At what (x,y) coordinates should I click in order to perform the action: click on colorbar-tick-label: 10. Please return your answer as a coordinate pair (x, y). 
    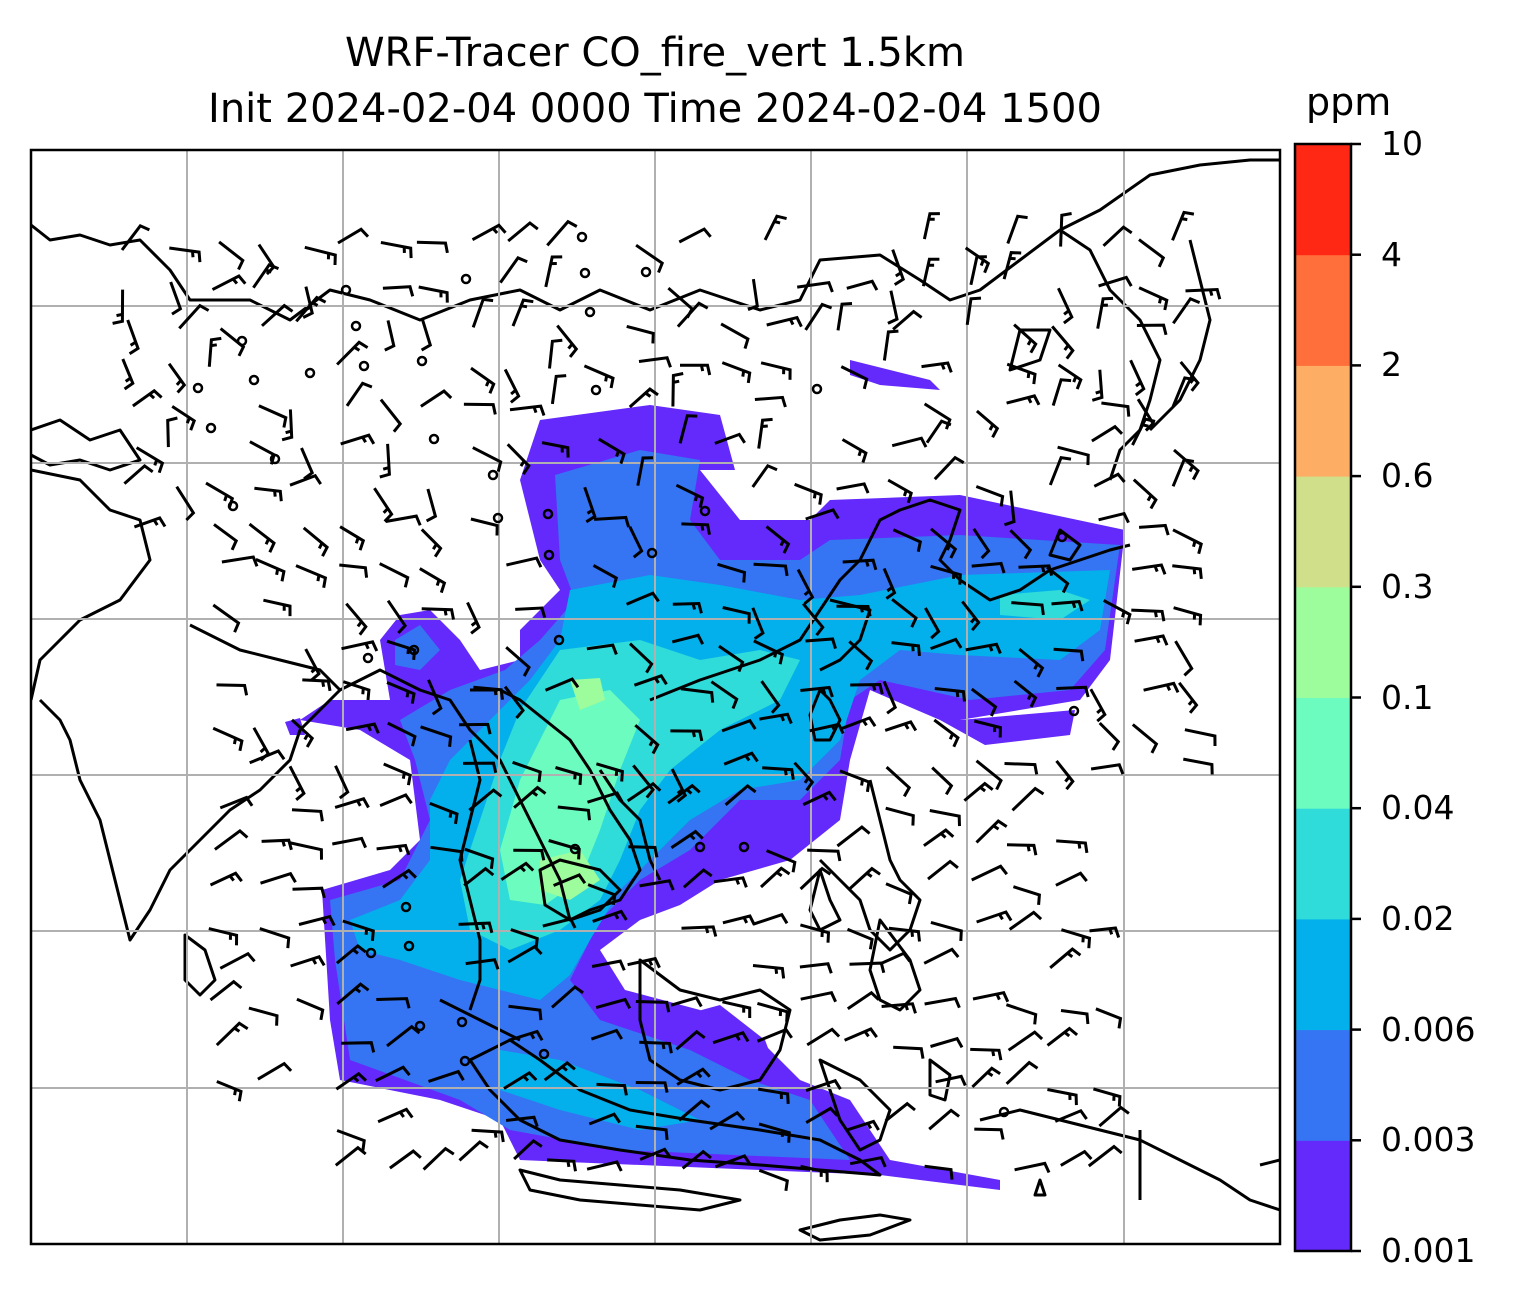
    Looking at the image, I should click on (1402, 143).